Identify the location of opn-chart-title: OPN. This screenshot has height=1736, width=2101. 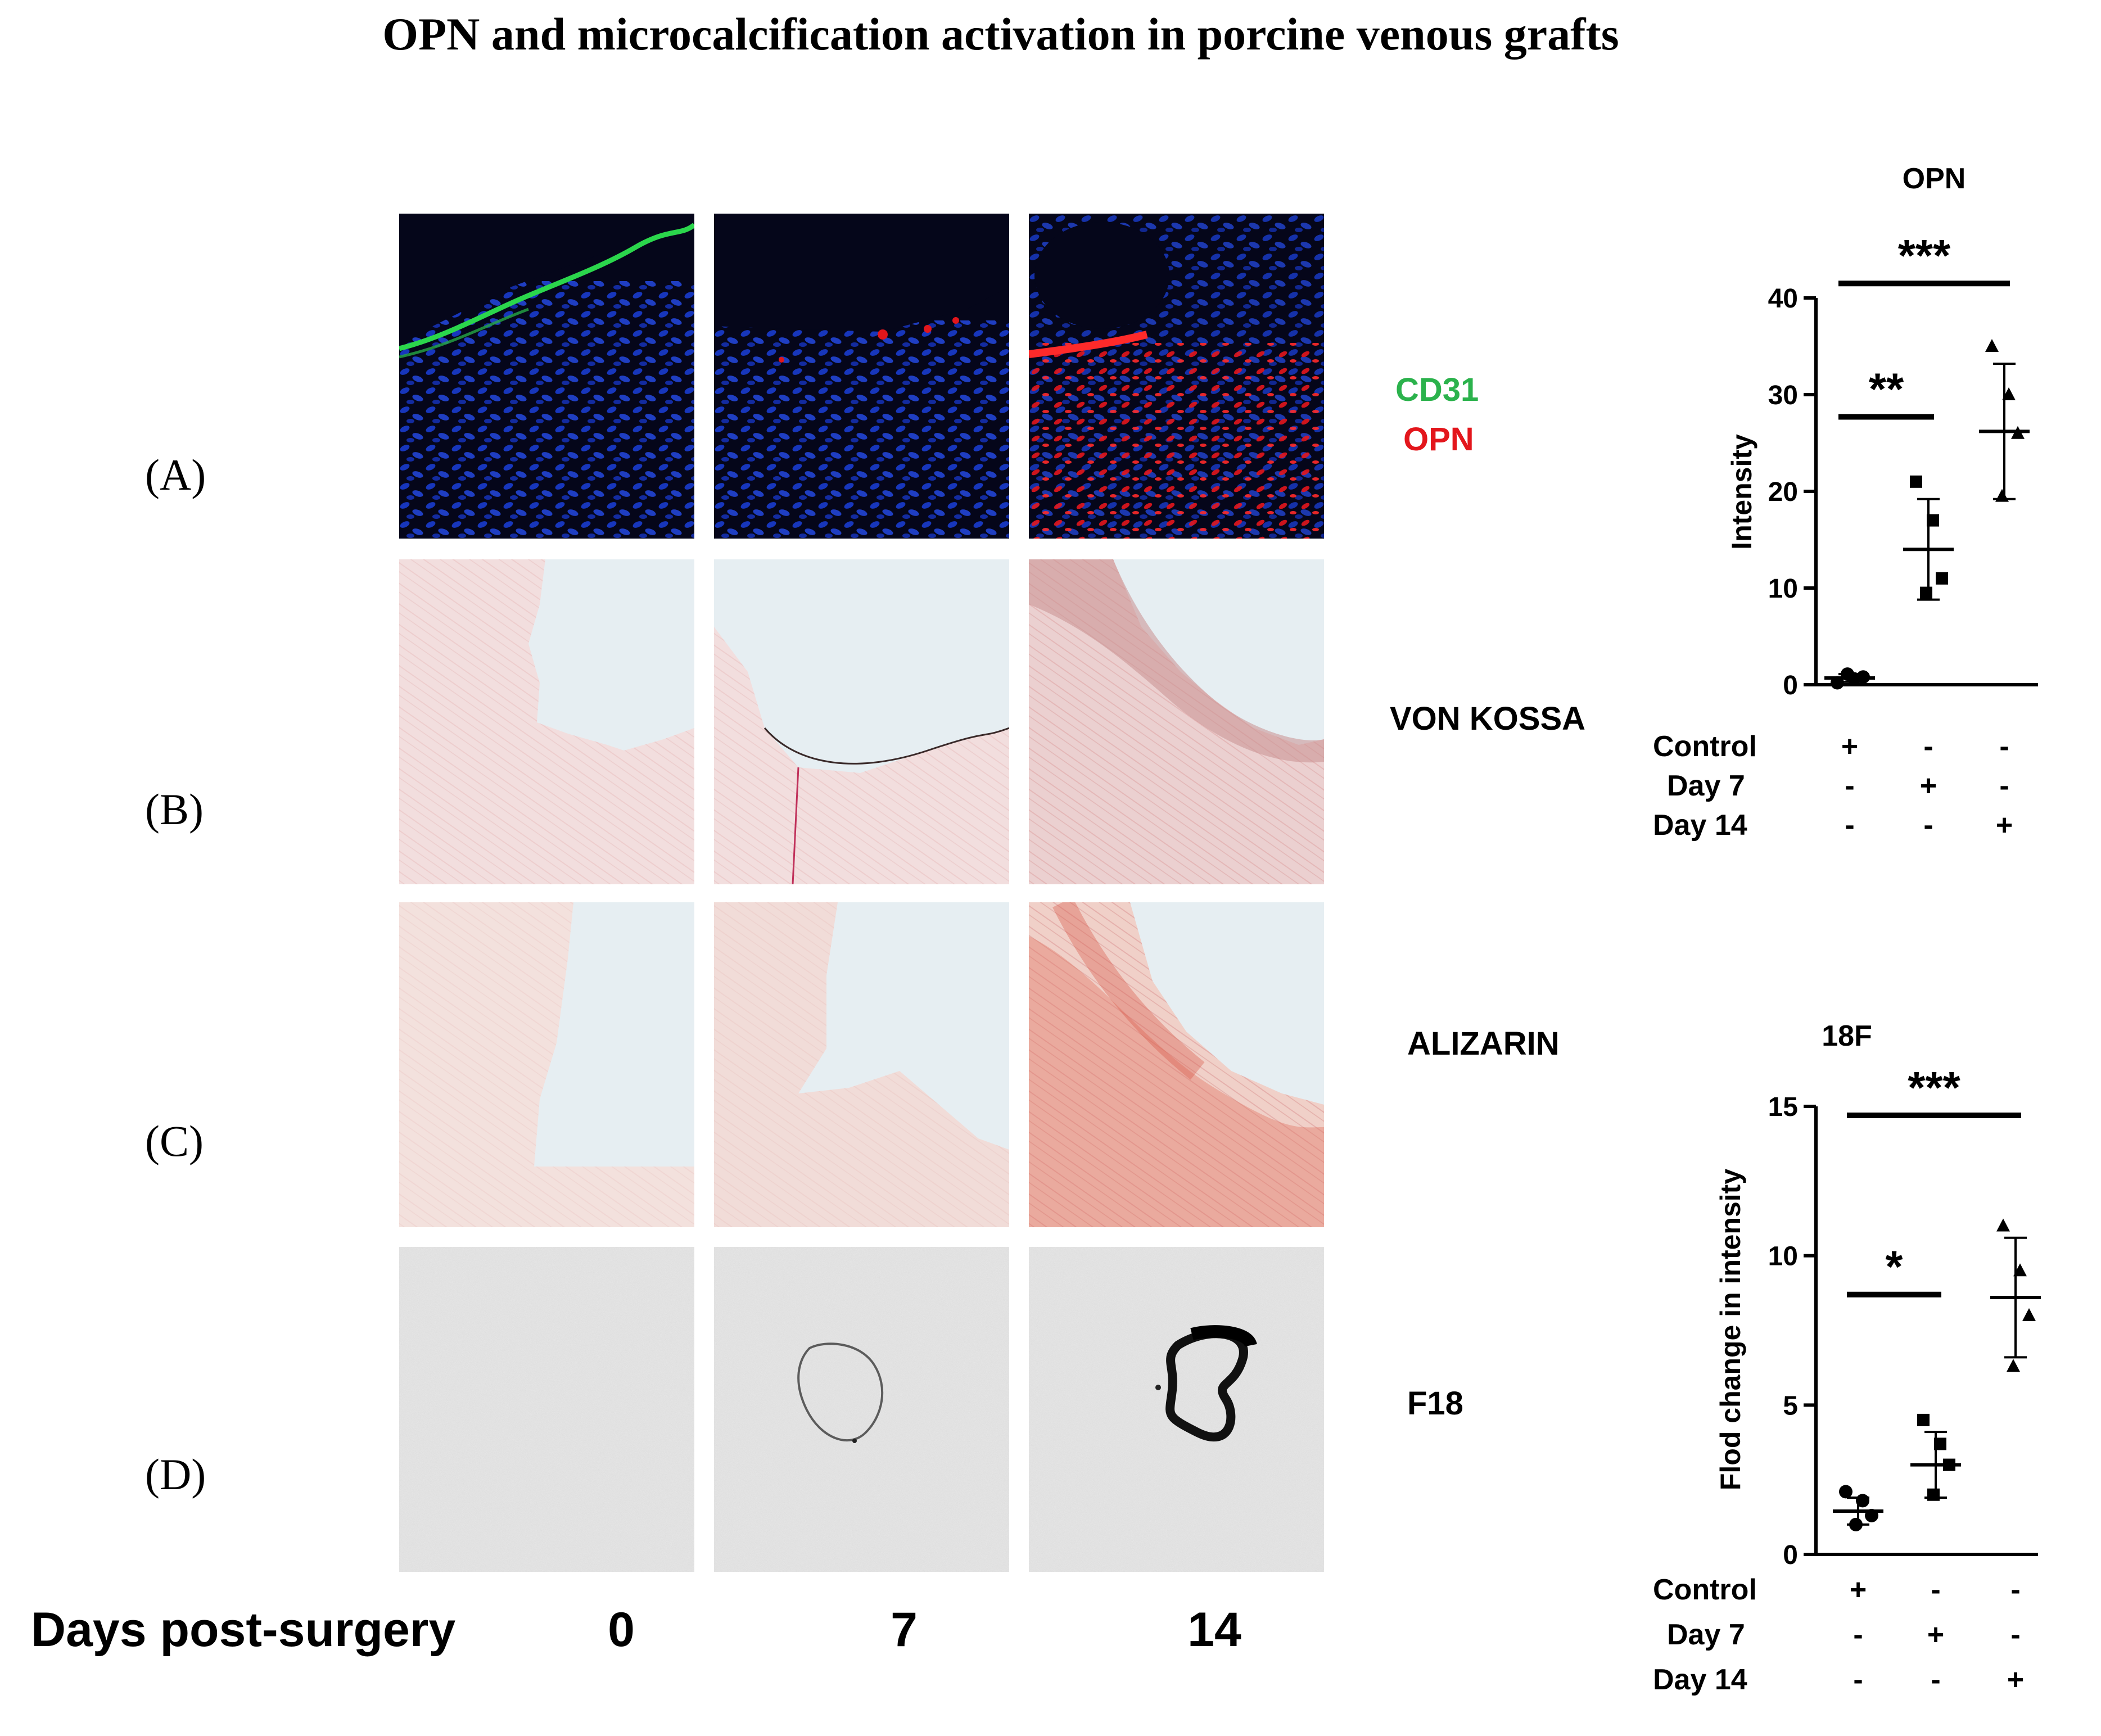
(1934, 178).